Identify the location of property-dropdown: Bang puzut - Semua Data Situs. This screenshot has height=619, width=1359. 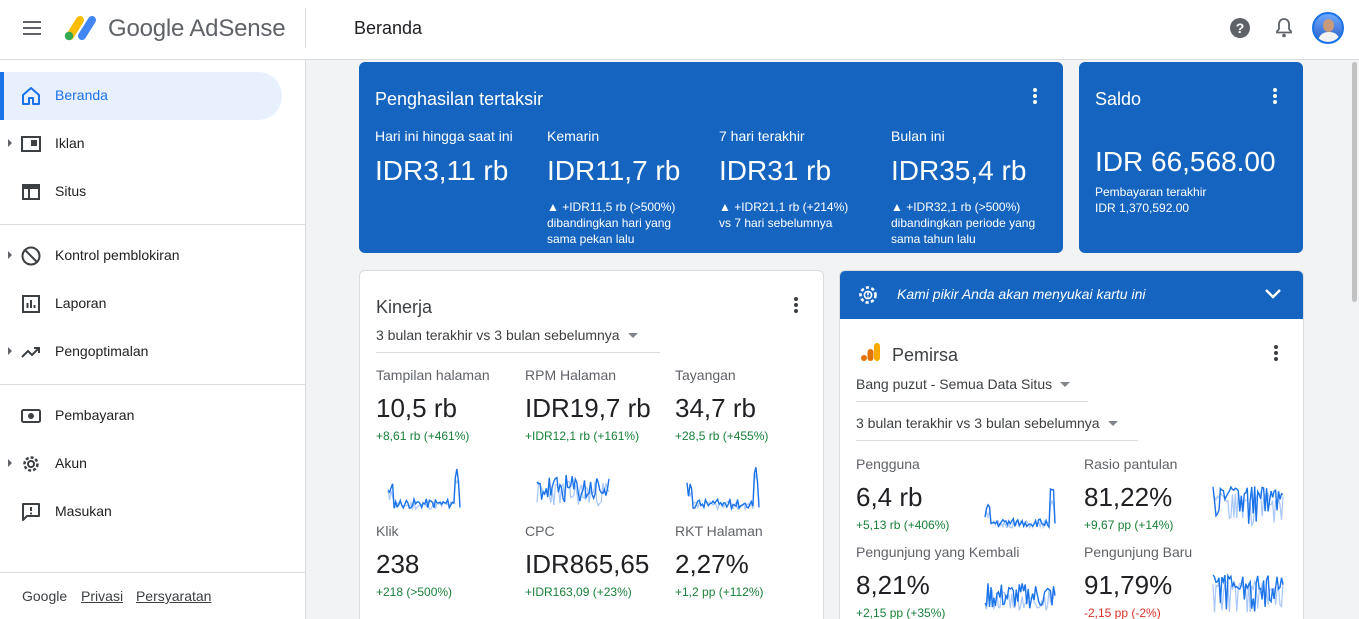
(972, 389).